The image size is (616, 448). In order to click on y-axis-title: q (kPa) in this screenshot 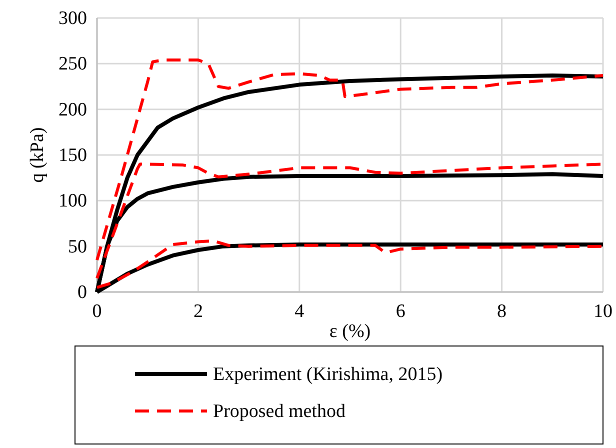, I will do `click(37, 155)`.